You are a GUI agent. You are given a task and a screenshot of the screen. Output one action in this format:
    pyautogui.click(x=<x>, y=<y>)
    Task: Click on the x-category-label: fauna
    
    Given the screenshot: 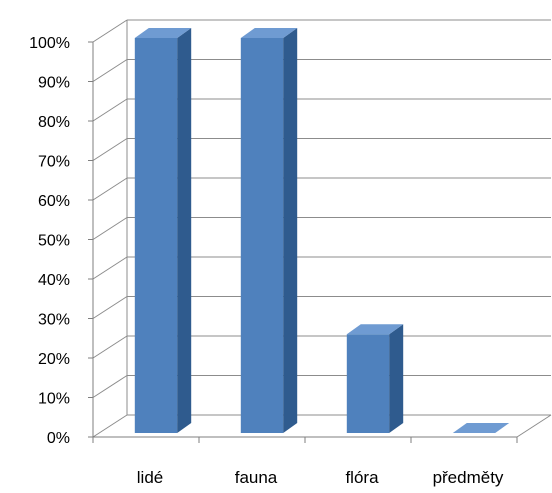 What is the action you would take?
    pyautogui.click(x=256, y=477)
    